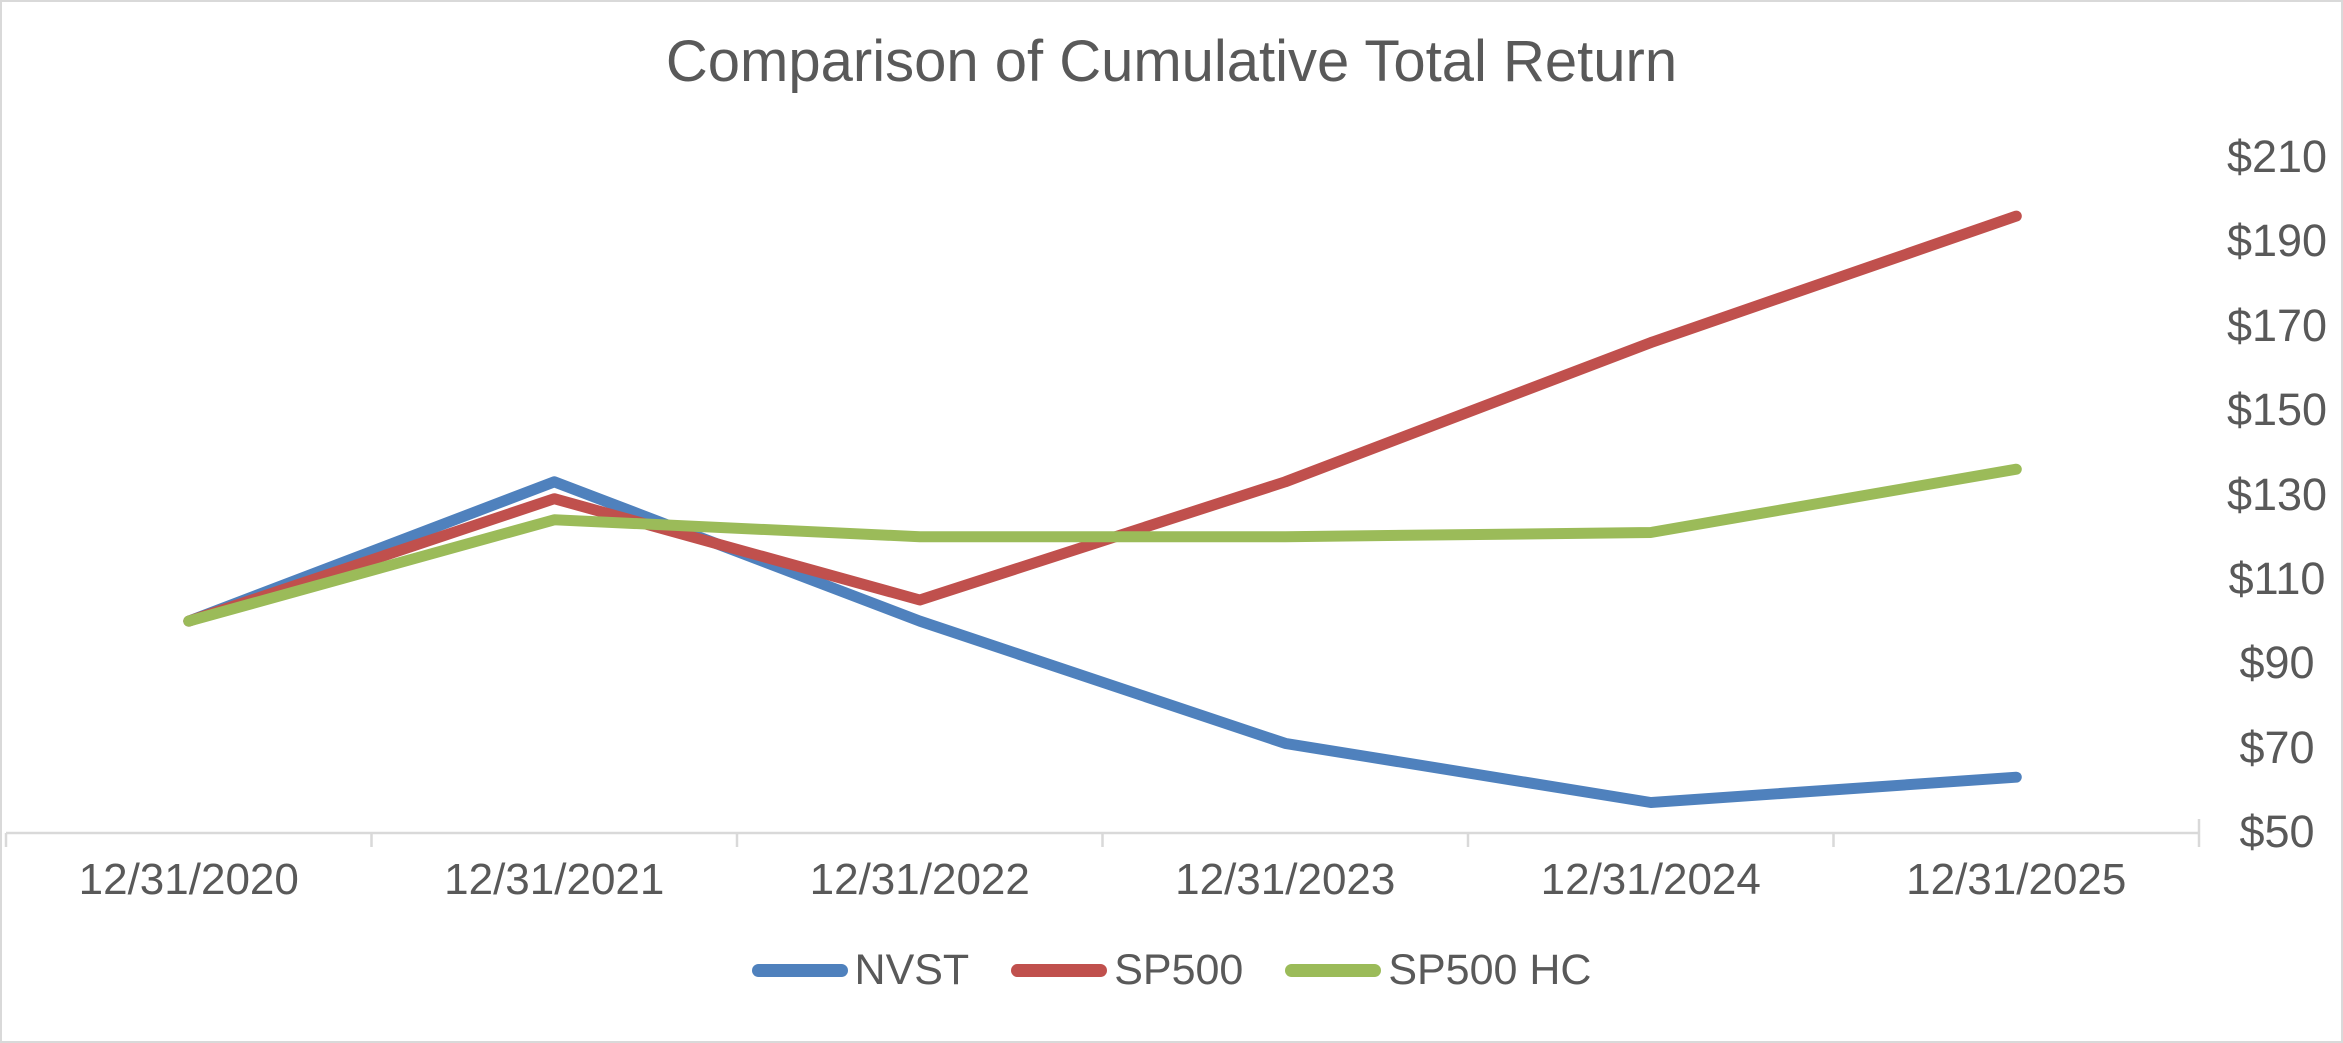 Image resolution: width=2343 pixels, height=1043 pixels. I want to click on y-axis-tick-label: $130, so click(2277, 494).